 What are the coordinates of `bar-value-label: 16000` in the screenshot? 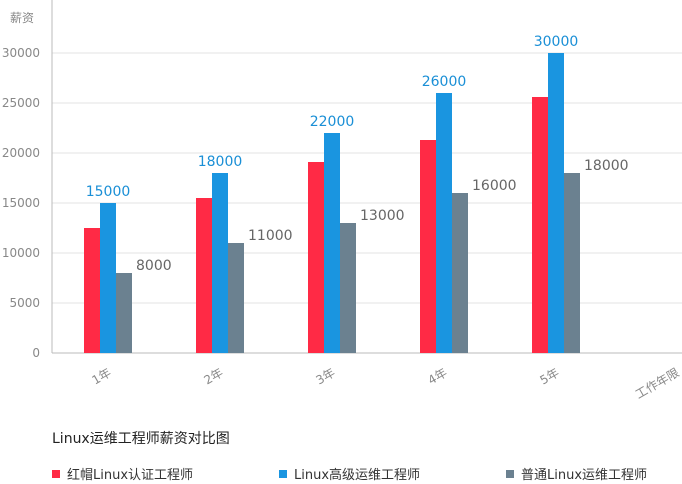 It's located at (494, 186).